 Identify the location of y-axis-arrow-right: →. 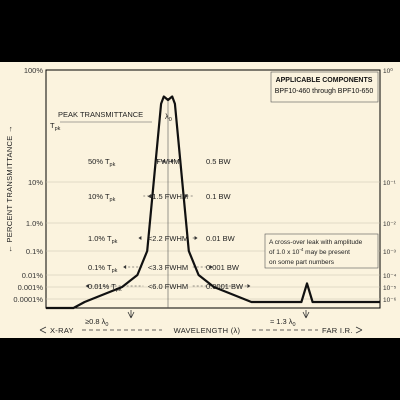
(9, 130).